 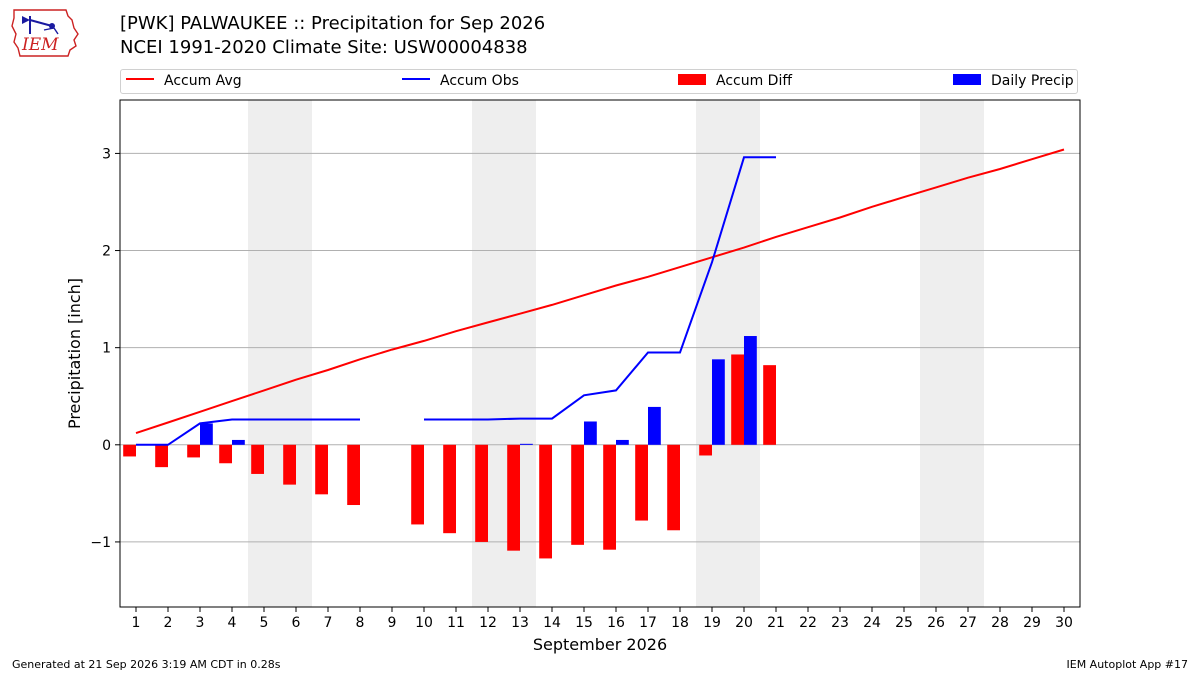 What do you see at coordinates (904, 623) in the screenshot?
I see `x-tick-label: 25` at bounding box center [904, 623].